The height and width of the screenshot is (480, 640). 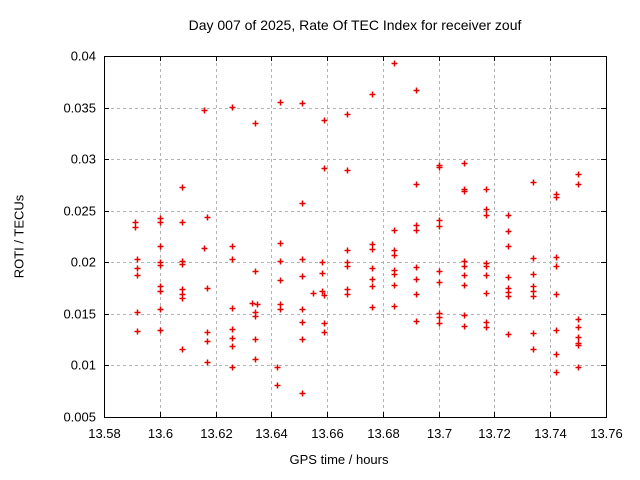 I want to click on y-tick-label: 0.025, so click(x=79, y=211).